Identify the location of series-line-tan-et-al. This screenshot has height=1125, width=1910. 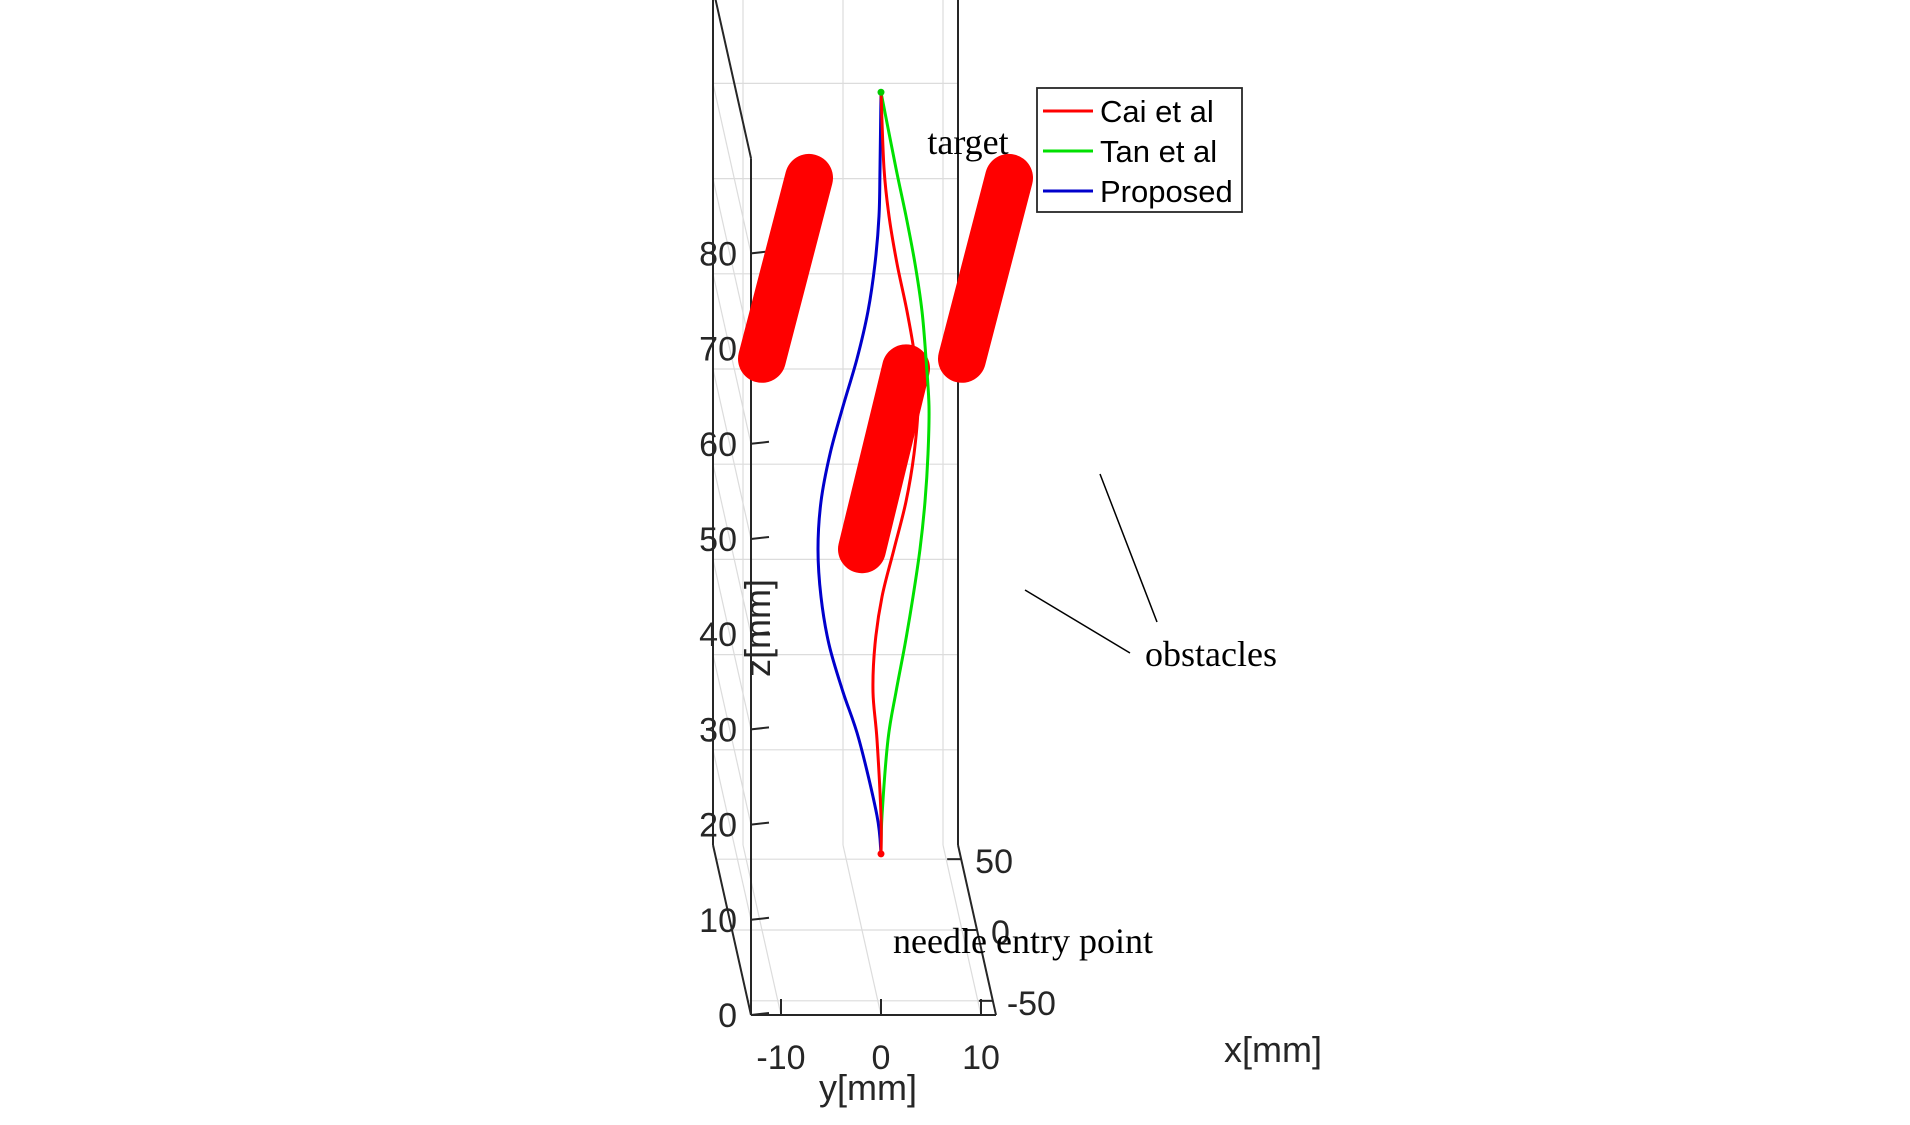
(905, 472).